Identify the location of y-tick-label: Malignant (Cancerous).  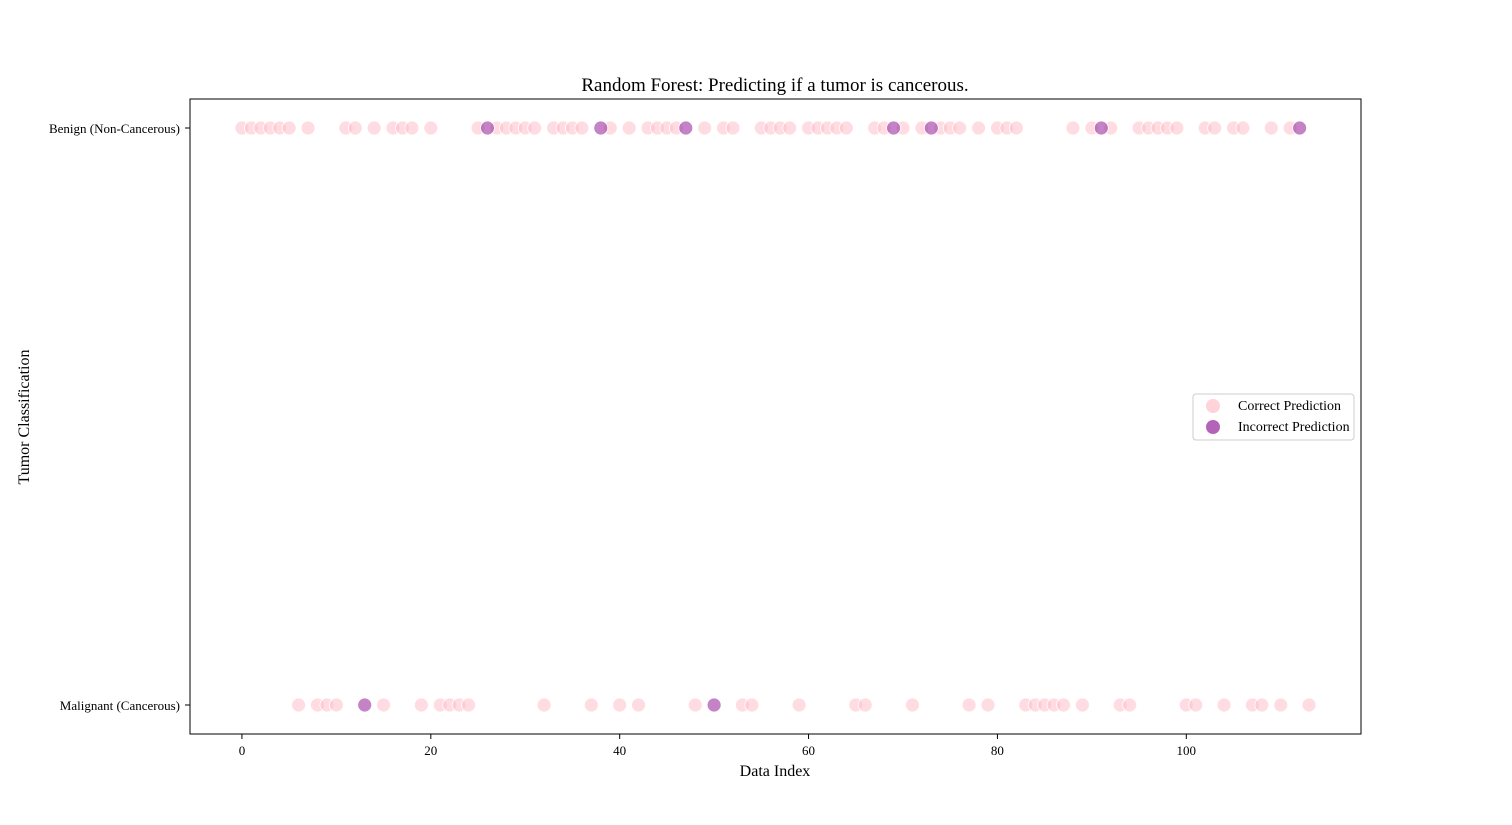
(120, 705).